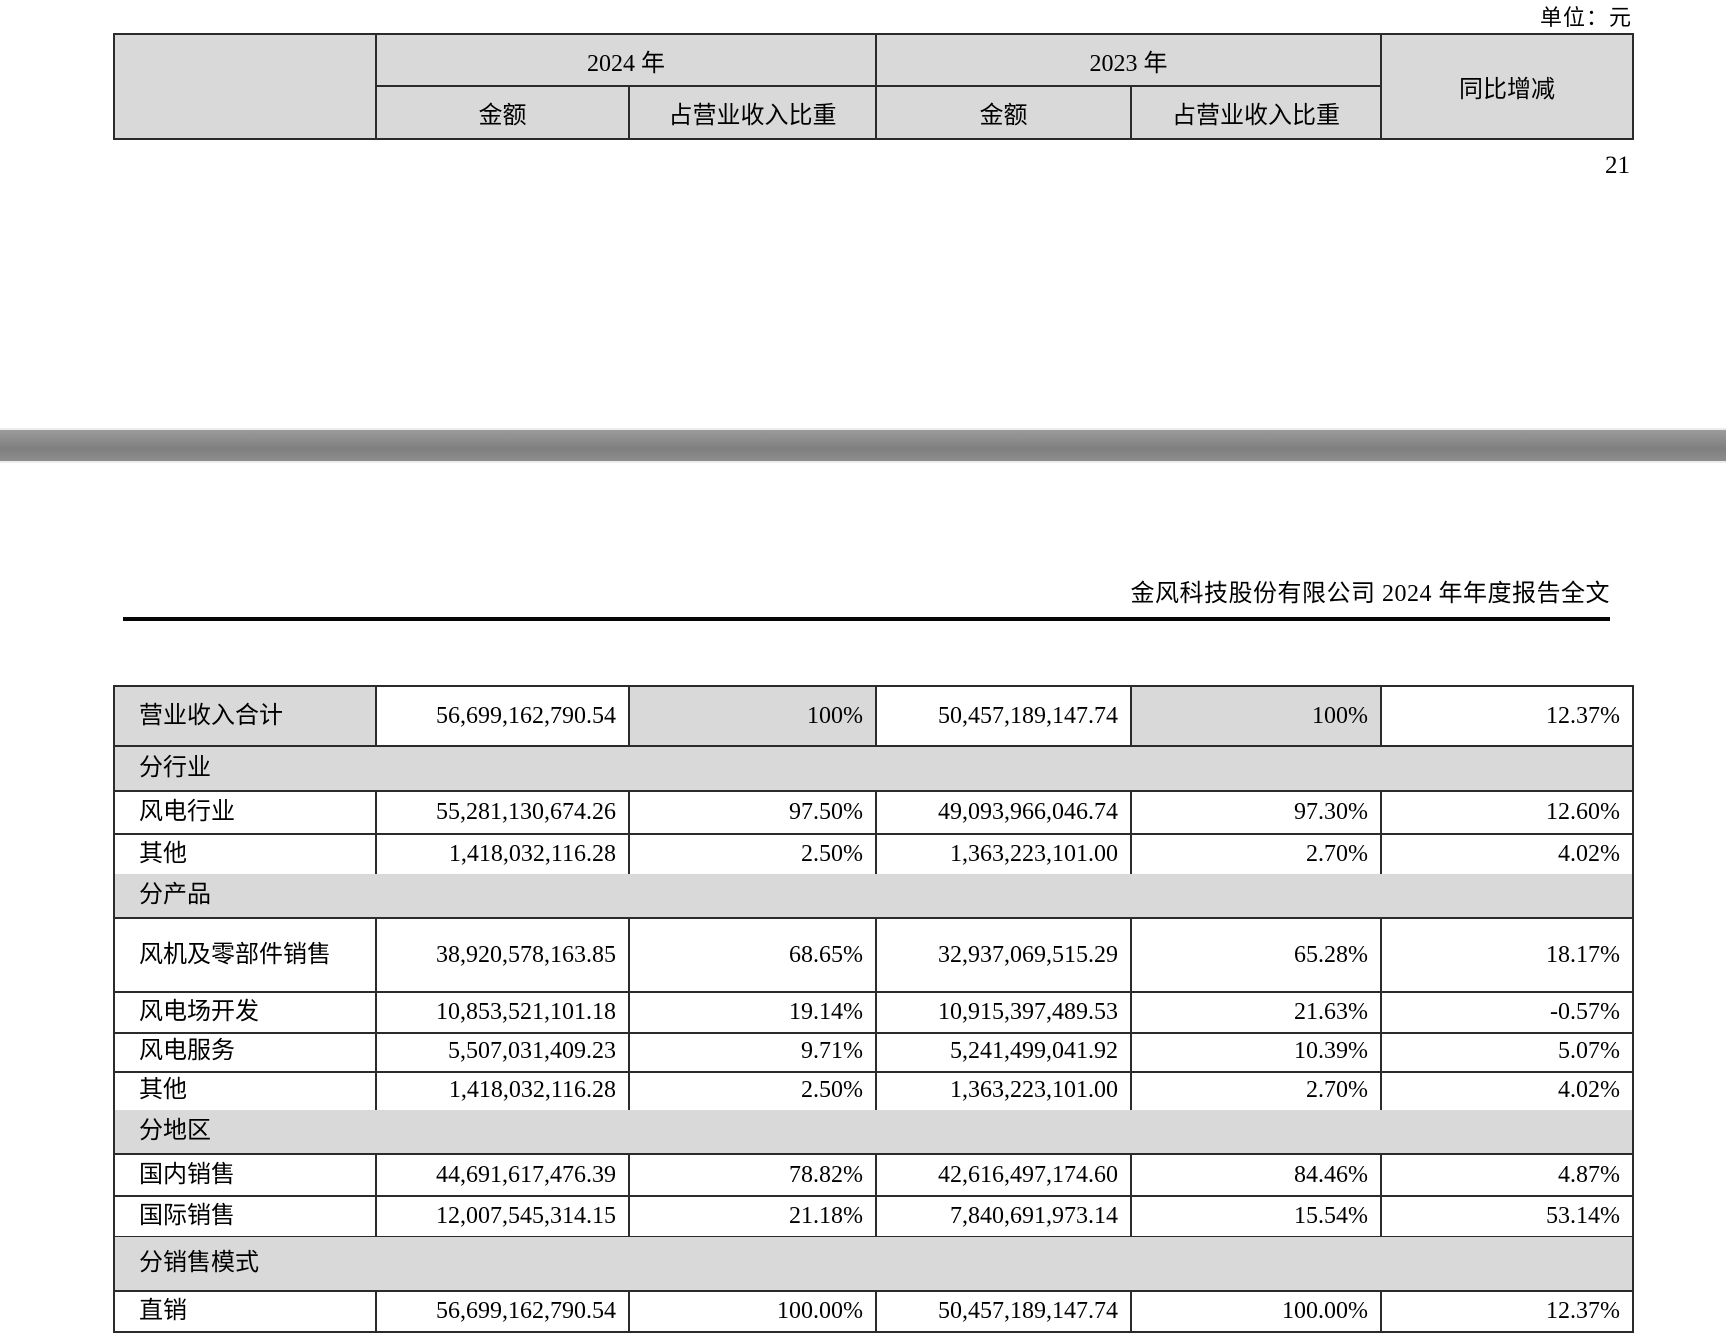  What do you see at coordinates (1004, 113) in the screenshot?
I see `header-cell-amount-2023: 金额` at bounding box center [1004, 113].